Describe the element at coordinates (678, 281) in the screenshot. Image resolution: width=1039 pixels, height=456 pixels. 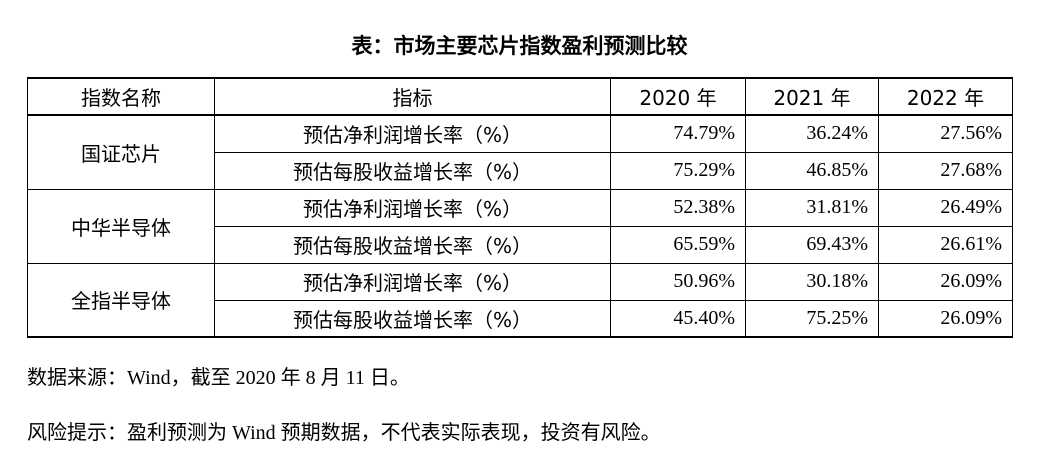
I see `value-cell: 50.96%` at that location.